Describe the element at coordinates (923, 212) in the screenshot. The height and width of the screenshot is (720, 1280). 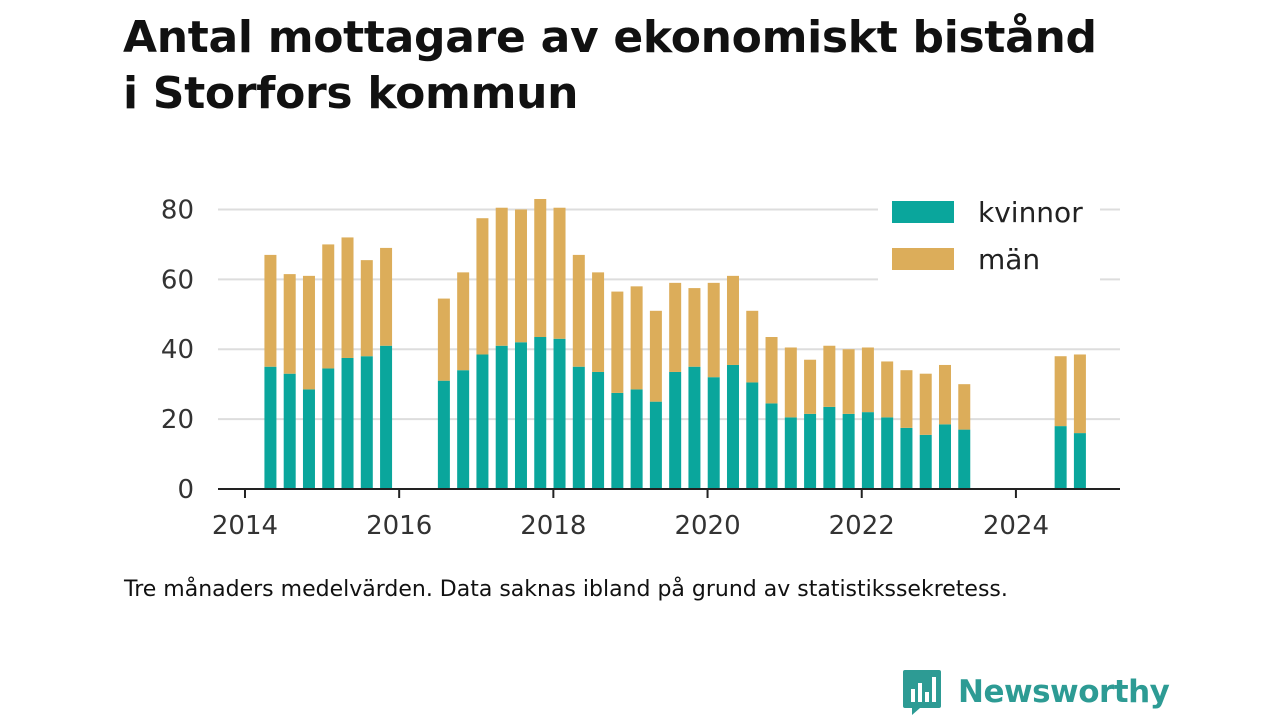
I see `legend-swatch-kvinnor` at that location.